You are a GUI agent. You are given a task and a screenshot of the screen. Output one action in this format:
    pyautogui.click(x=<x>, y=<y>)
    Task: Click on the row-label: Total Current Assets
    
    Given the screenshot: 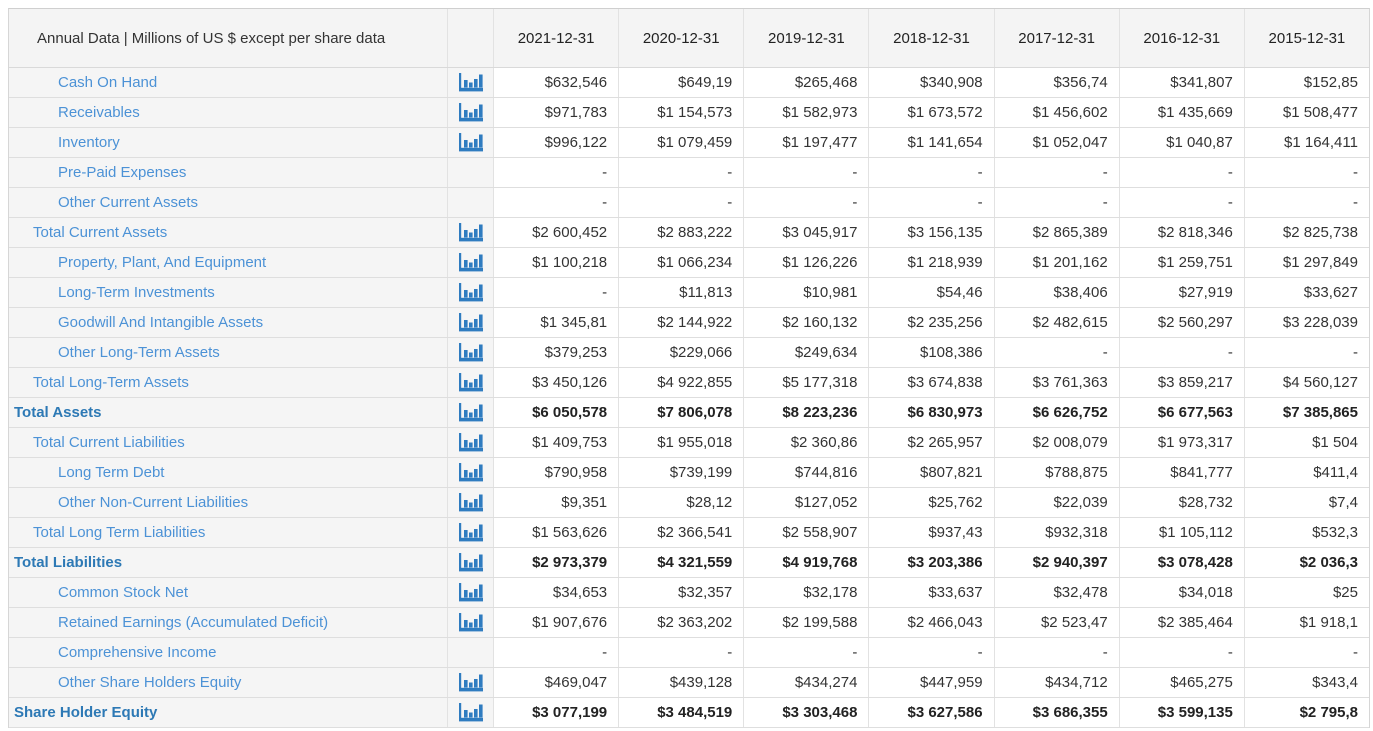 What is the action you would take?
    pyautogui.click(x=100, y=232)
    